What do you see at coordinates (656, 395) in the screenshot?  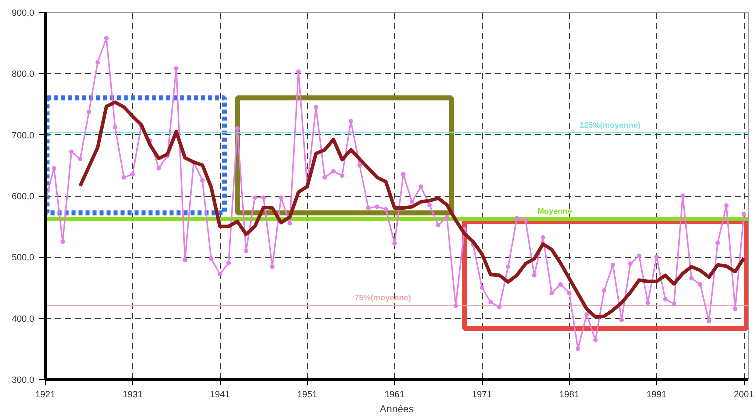 I see `x-tick-label: 1991` at bounding box center [656, 395].